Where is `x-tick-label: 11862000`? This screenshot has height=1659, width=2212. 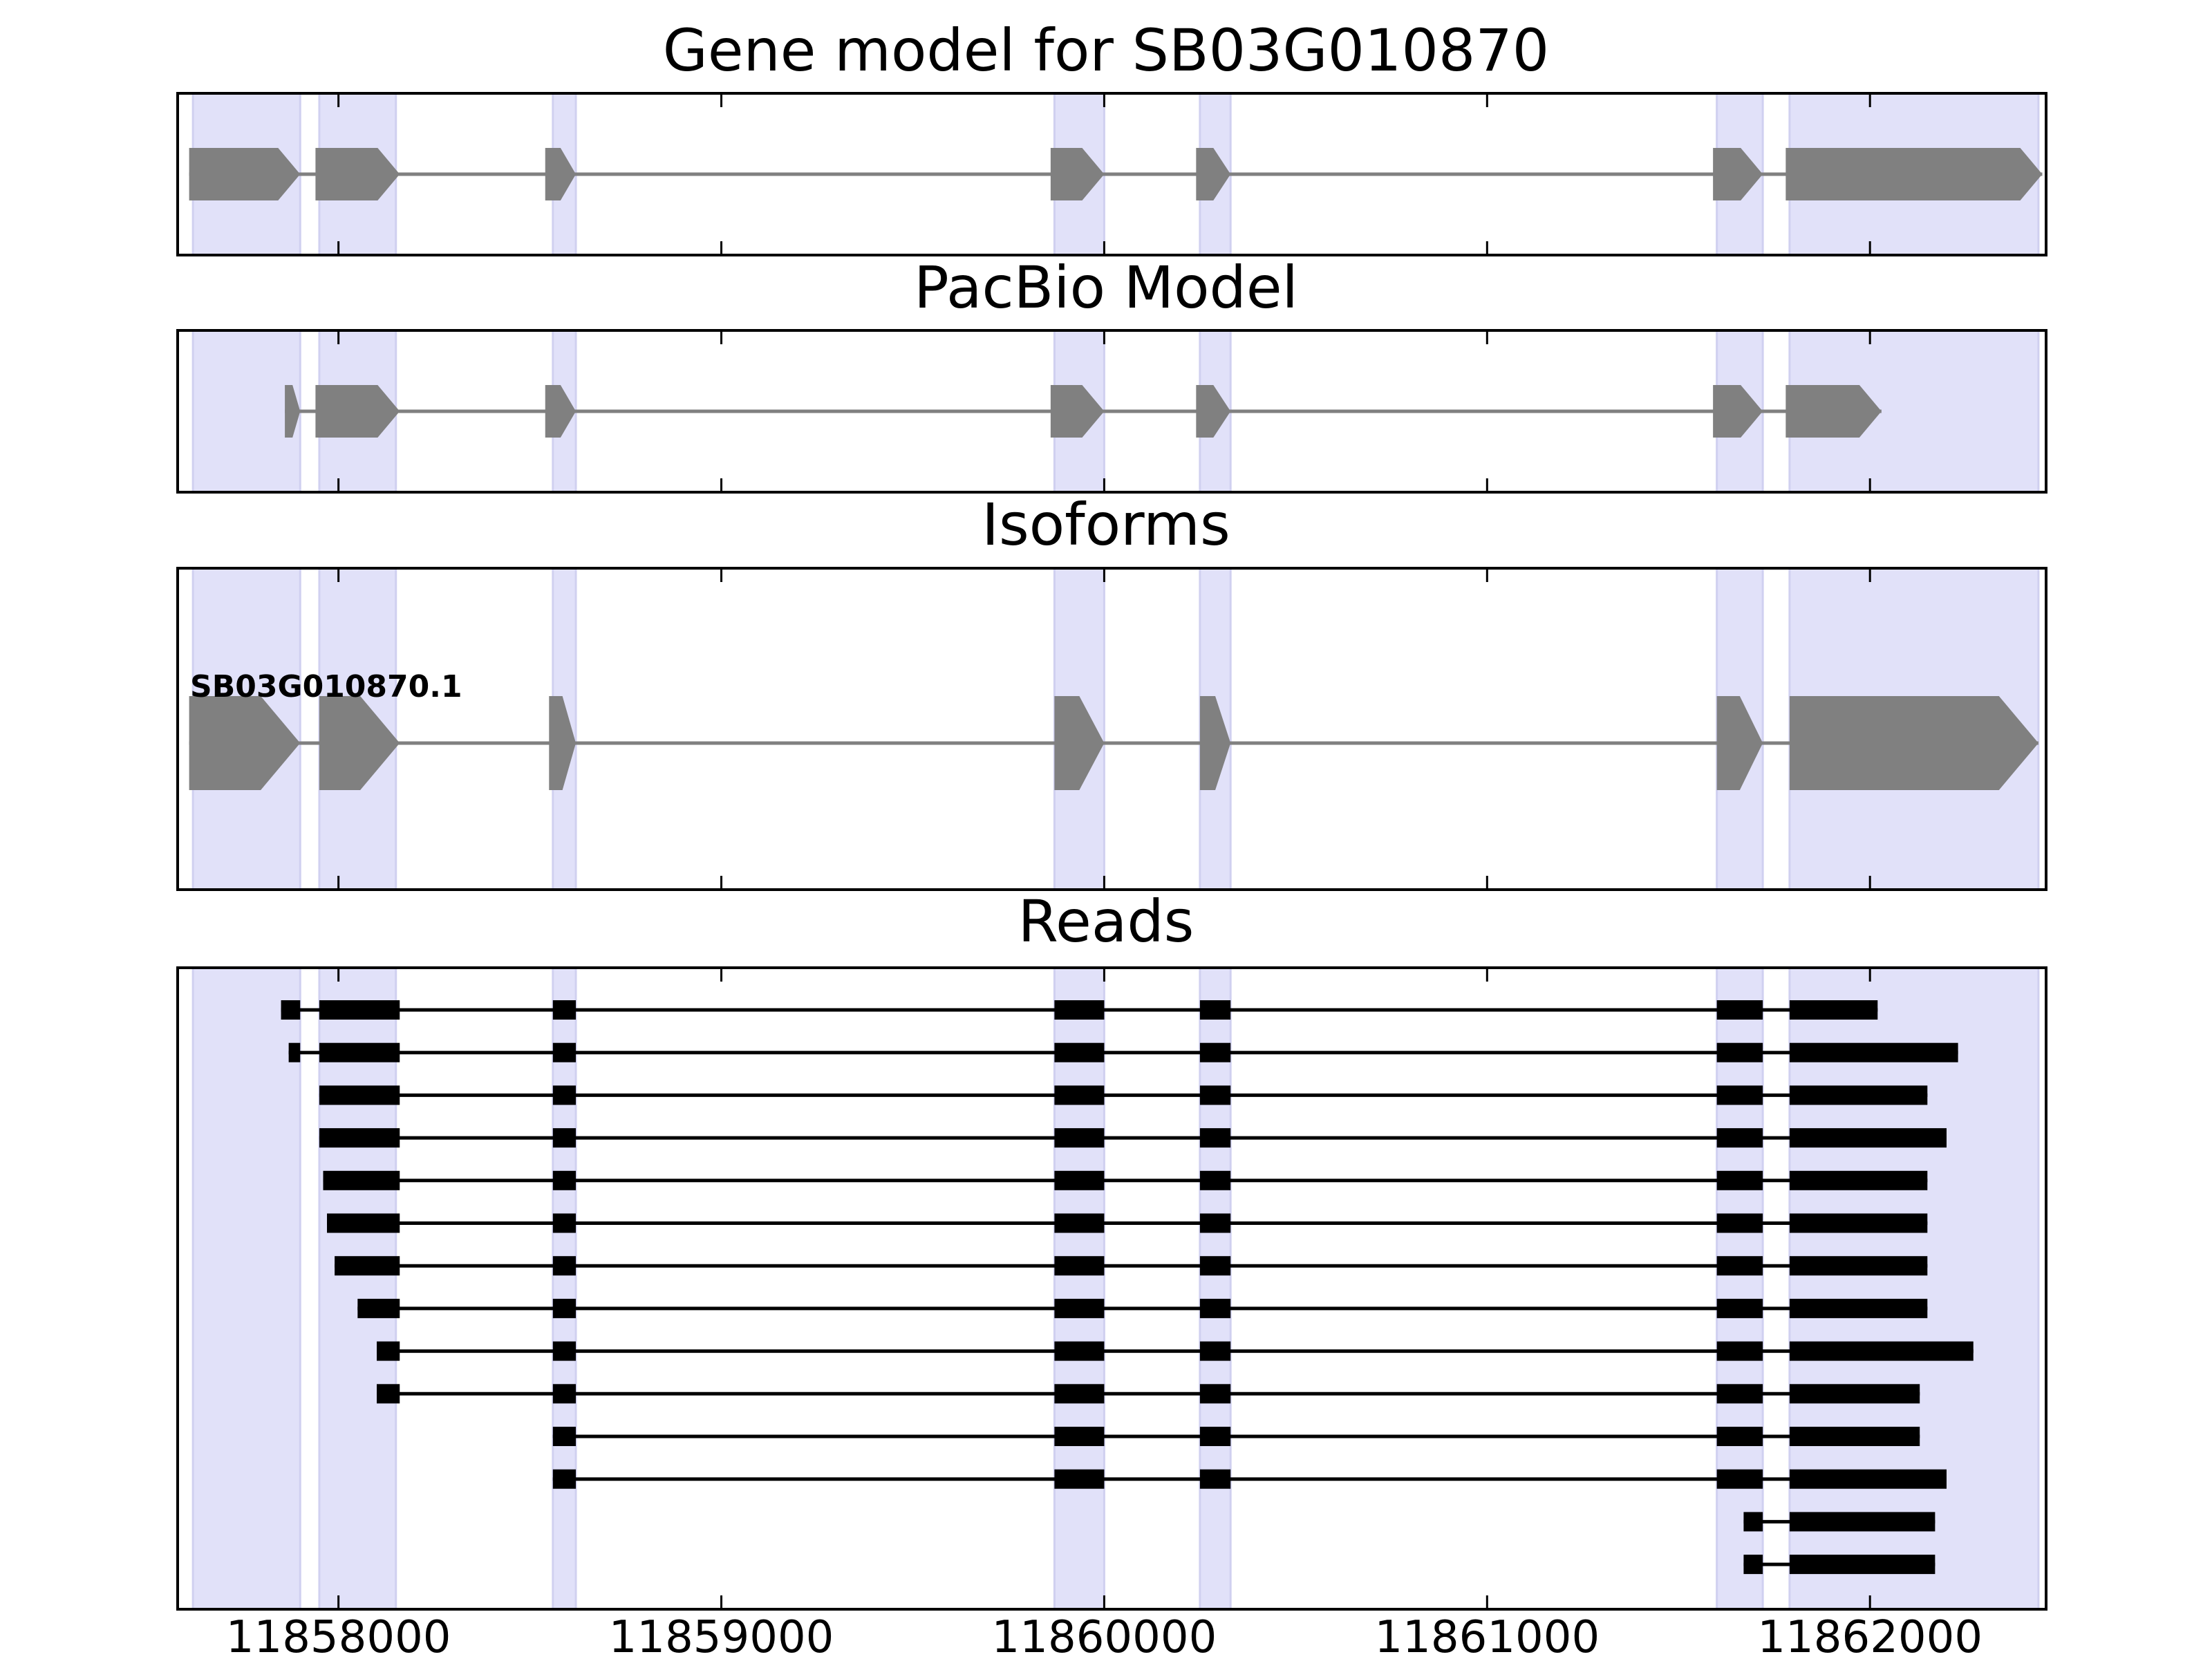
x-tick-label: 11862000 is located at coordinates (1870, 1635).